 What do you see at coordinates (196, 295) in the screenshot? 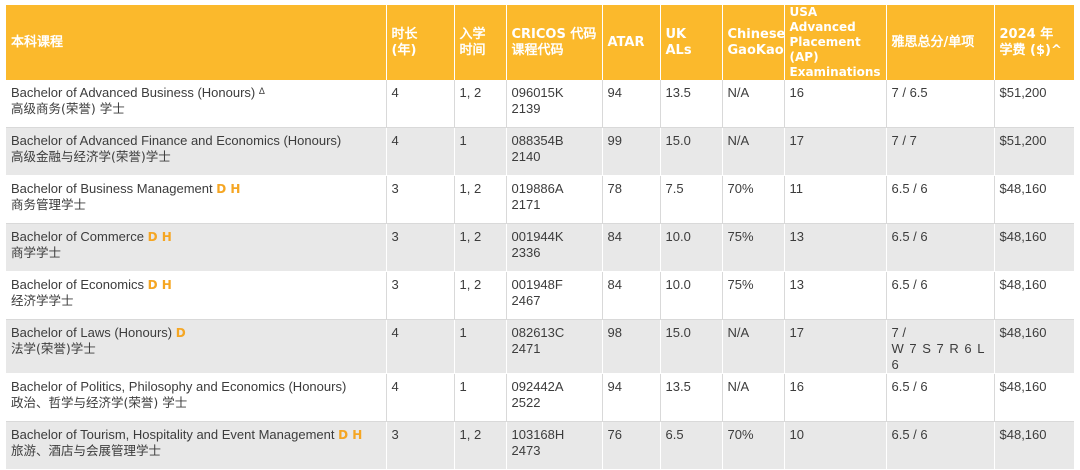
I see `course-cell: Bachelor of Economics D H 经济学学士` at bounding box center [196, 295].